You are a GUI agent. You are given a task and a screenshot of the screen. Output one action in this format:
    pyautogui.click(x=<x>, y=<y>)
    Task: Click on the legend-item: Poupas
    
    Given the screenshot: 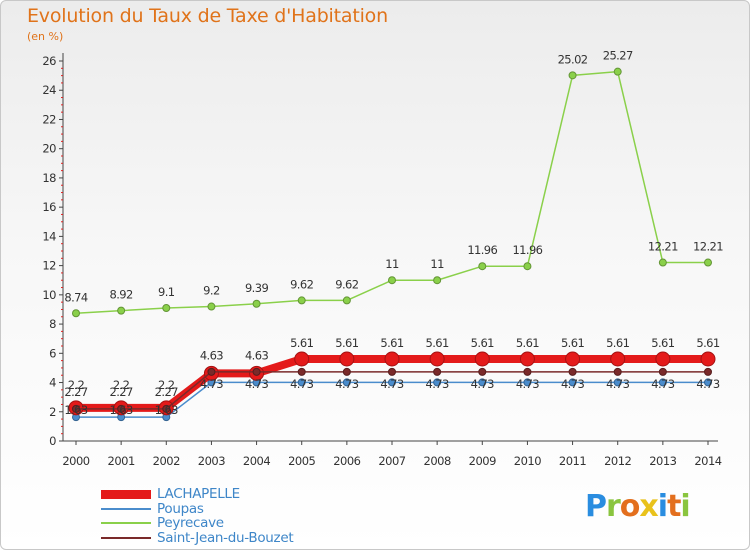 What is the action you would take?
    pyautogui.click(x=197, y=509)
    